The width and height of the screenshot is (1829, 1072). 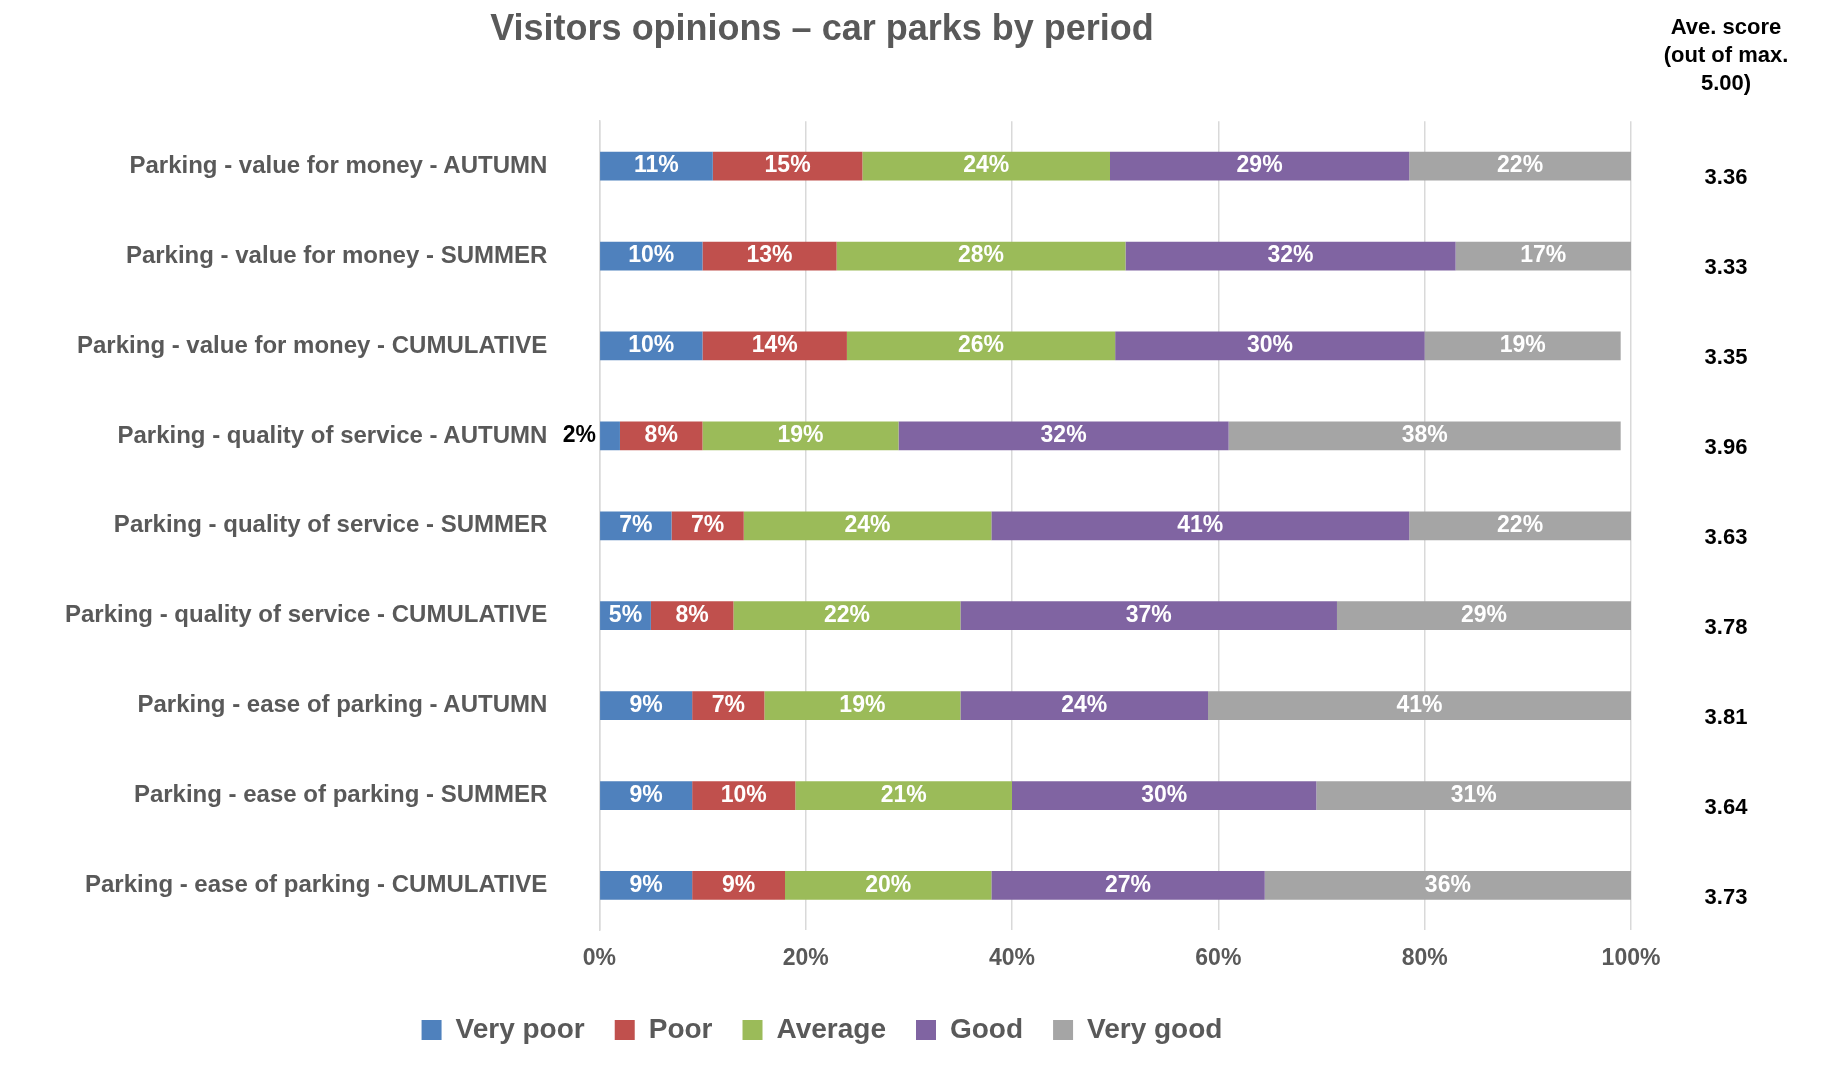 I want to click on text: 3.64, so click(x=1726, y=806).